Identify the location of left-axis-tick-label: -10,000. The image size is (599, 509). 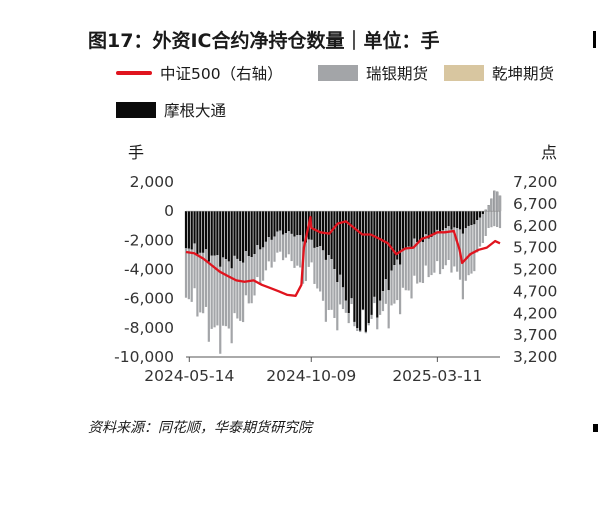
(144, 357).